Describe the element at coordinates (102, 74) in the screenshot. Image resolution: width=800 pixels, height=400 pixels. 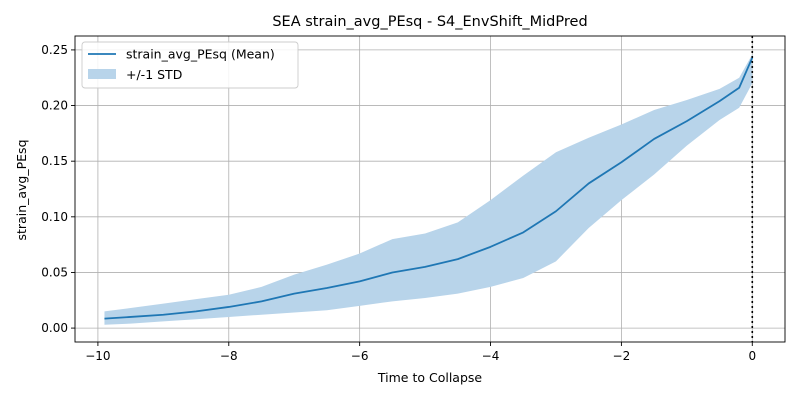
I see `legend-std-swatch` at that location.